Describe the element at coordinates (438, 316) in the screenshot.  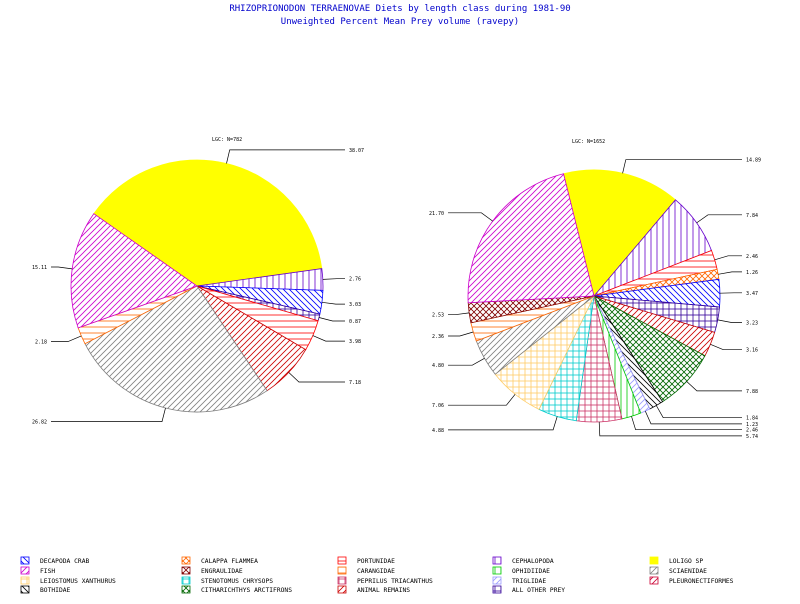
I see `slice-value-label: 2.53` at that location.